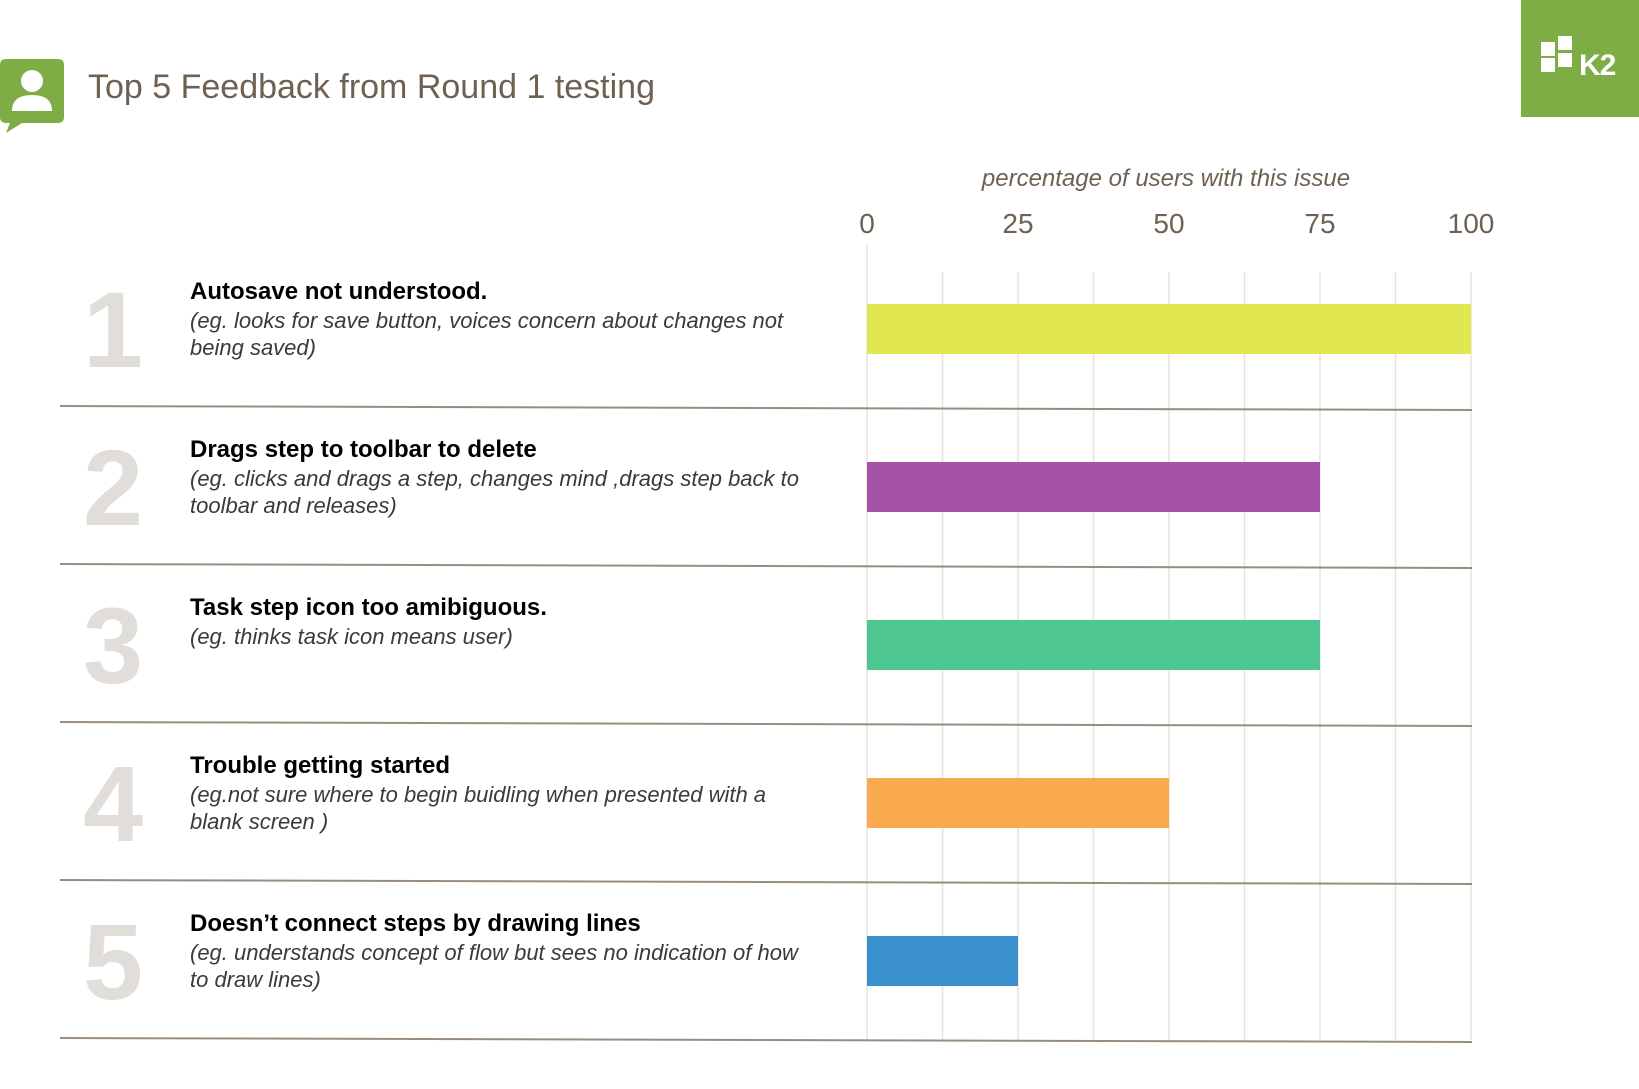 The width and height of the screenshot is (1639, 1089). Describe the element at coordinates (371, 87) in the screenshot. I see `page-title: Top 5 Feedback from Round 1 testing` at that location.